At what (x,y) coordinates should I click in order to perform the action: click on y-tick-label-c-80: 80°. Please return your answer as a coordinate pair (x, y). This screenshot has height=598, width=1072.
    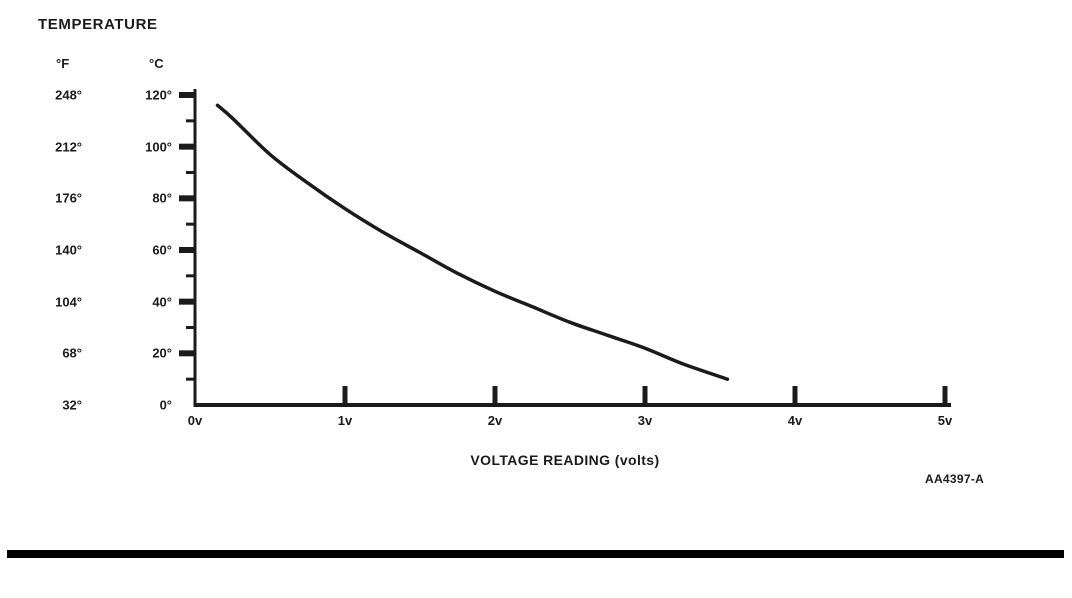
    Looking at the image, I should click on (162, 198).